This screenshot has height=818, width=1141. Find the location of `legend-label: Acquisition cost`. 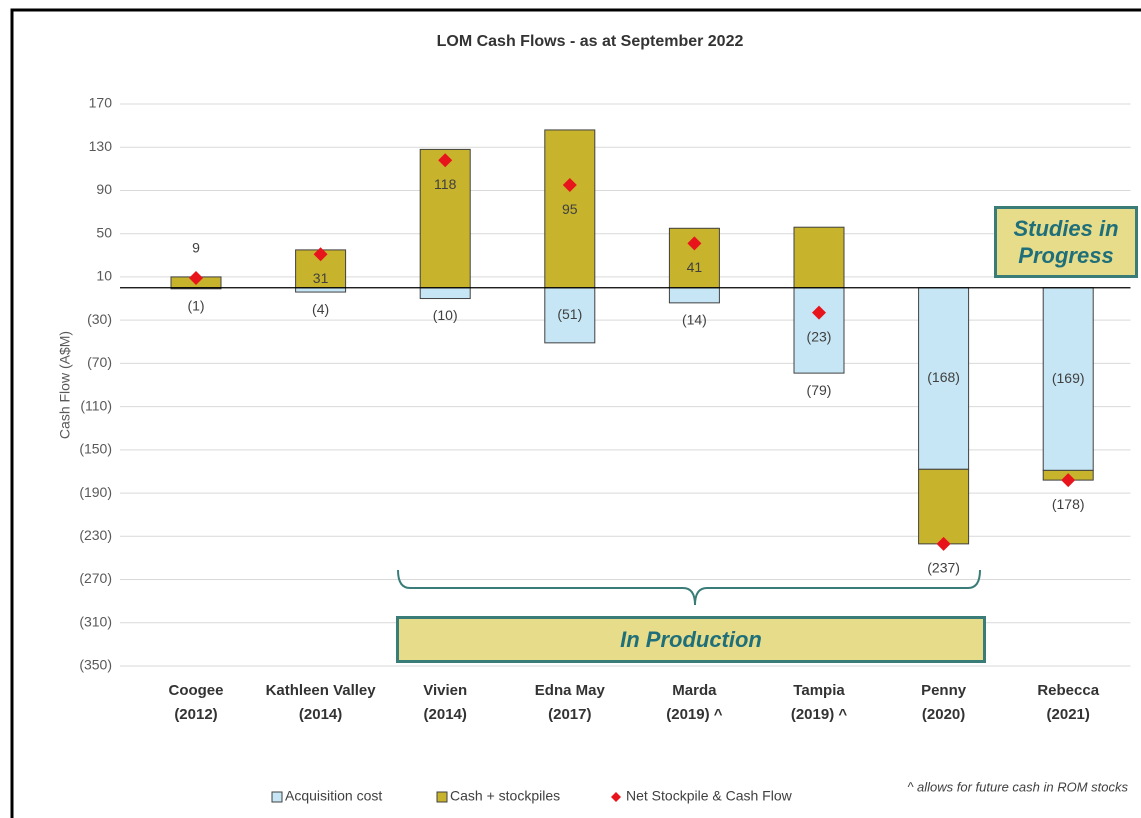

legend-label: Acquisition cost is located at coordinates (333, 796).